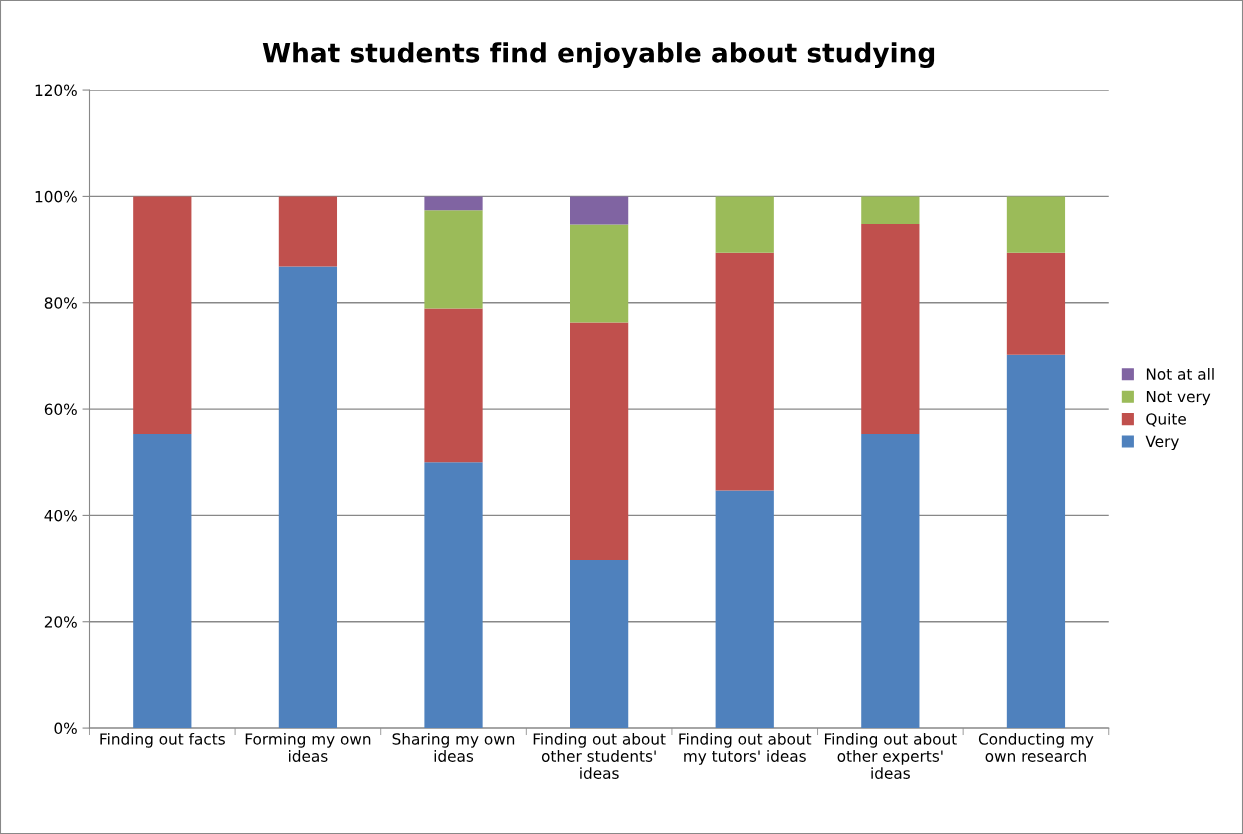  Describe the element at coordinates (1162, 443) in the screenshot. I see `legend-label: Very` at that location.